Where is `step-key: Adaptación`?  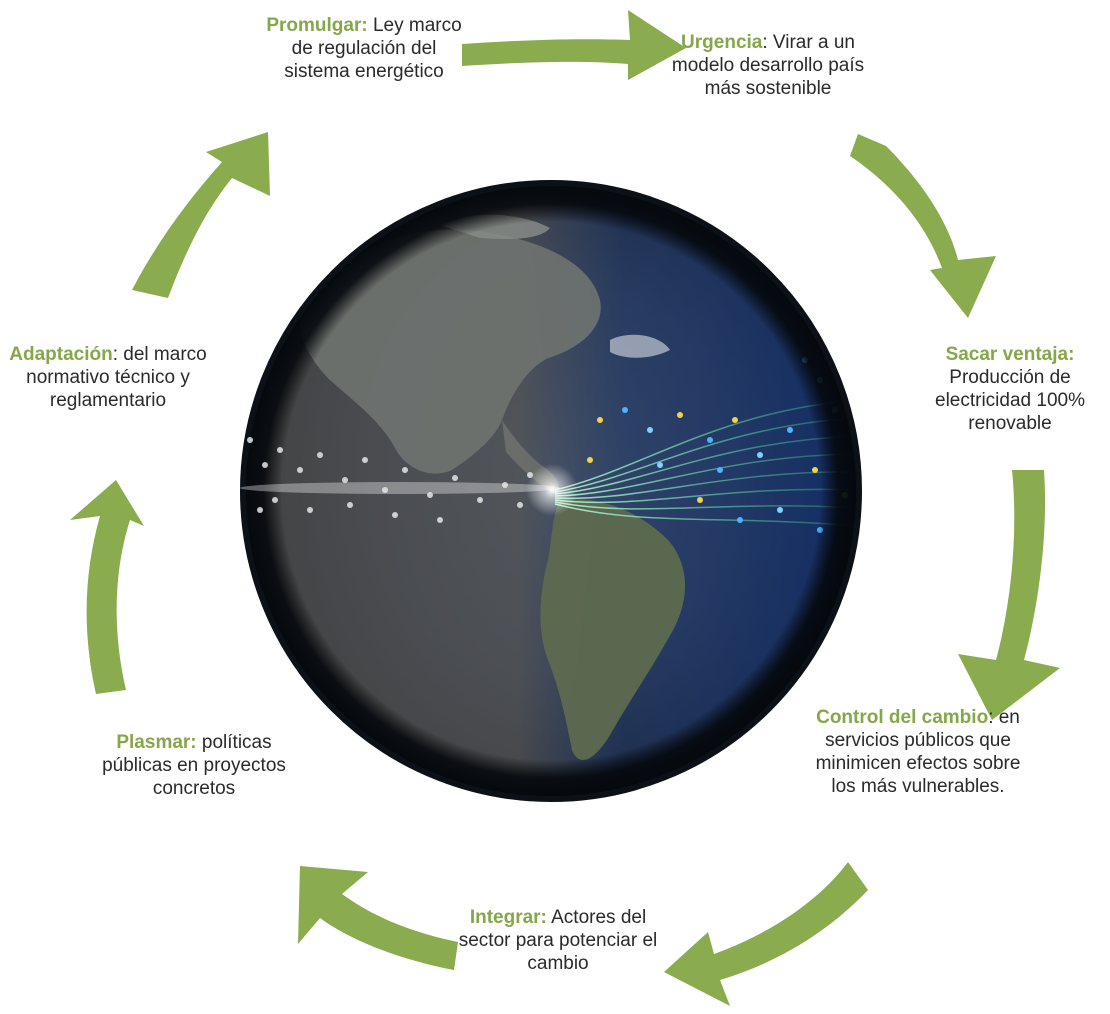
step-key: Adaptación is located at coordinates (61, 354).